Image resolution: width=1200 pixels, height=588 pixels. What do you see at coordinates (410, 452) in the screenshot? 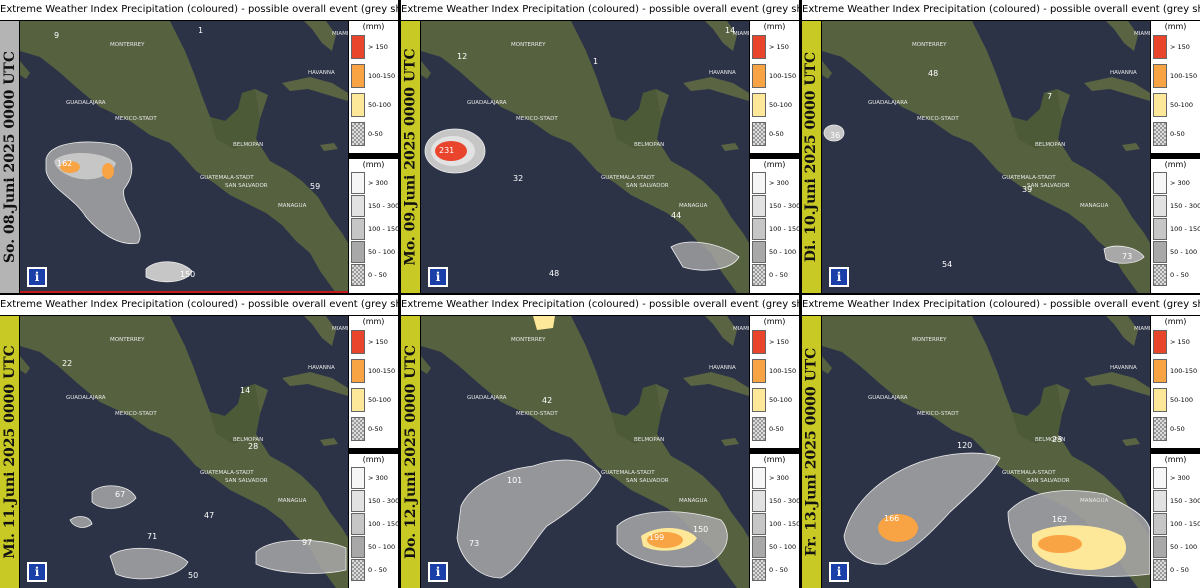
I see `date-bar: Do. 12.Juni 2025 0000 UTC` at bounding box center [410, 452].